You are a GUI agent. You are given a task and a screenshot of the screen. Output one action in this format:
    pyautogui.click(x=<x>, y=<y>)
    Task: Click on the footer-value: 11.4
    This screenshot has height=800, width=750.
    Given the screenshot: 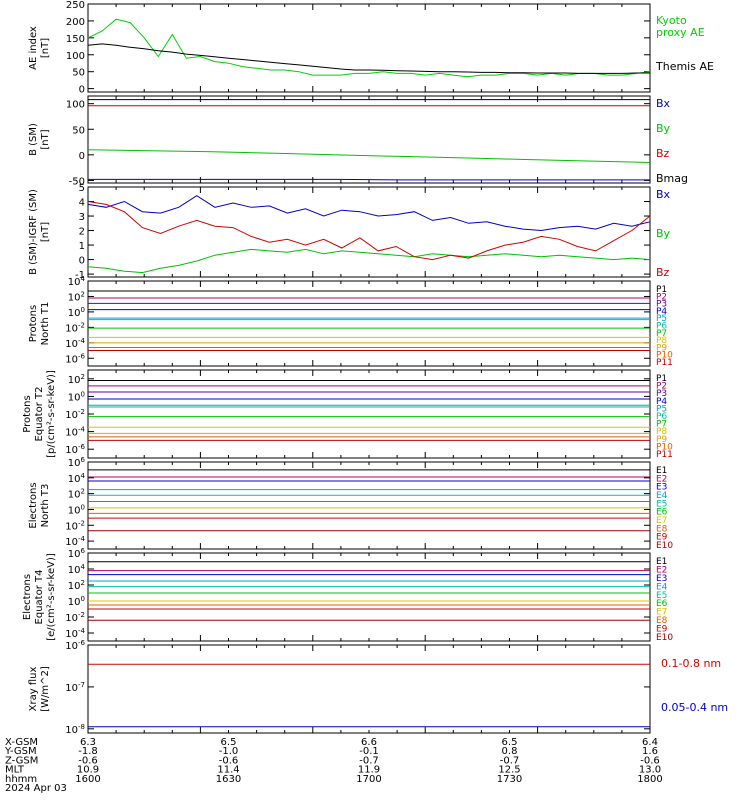 What is the action you would take?
    pyautogui.click(x=228, y=770)
    